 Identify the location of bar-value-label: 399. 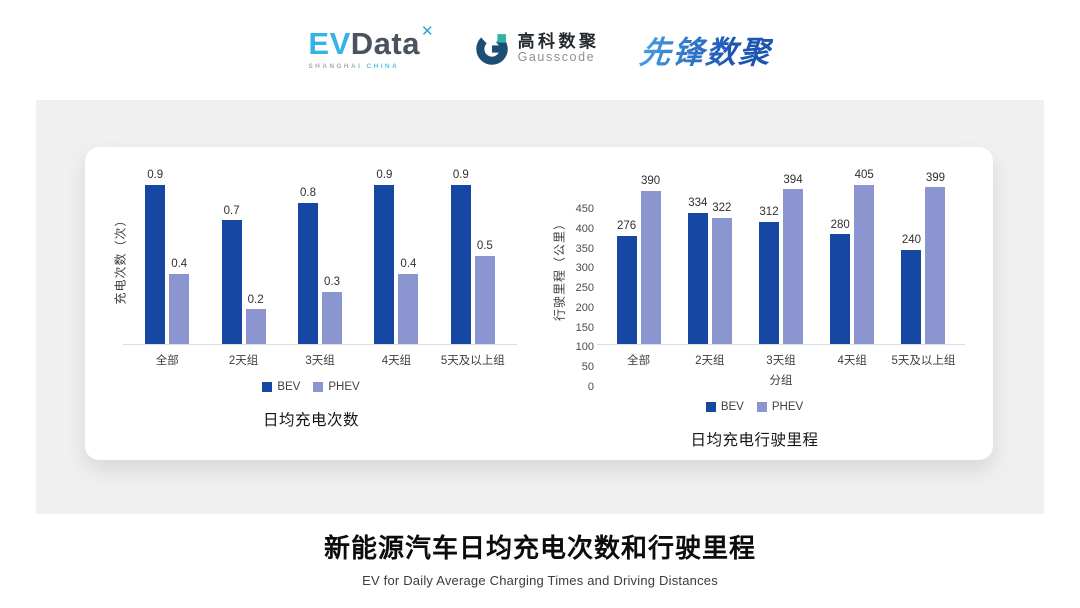
(935, 177).